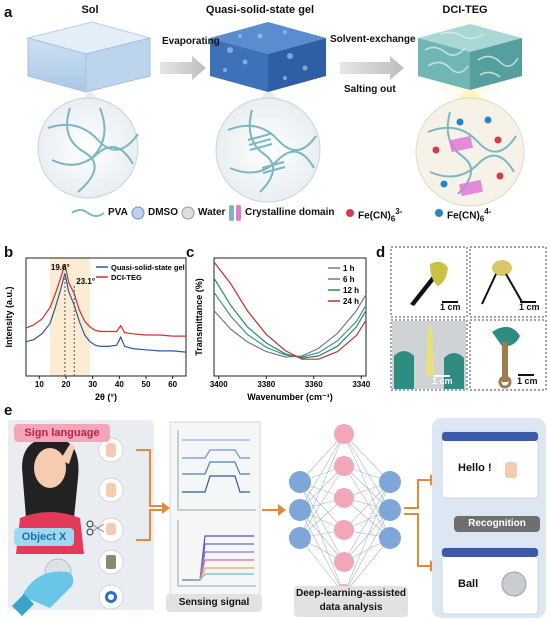 The width and height of the screenshot is (550, 619). What do you see at coordinates (361, 384) in the screenshot?
I see `x-tick-label-c-4: 3340` at bounding box center [361, 384].